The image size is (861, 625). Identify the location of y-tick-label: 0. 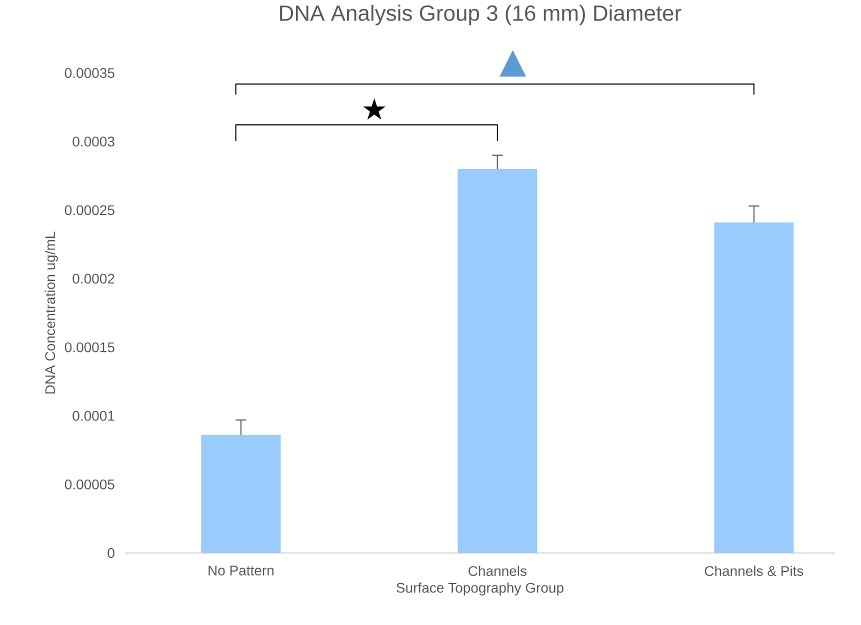
(111, 553).